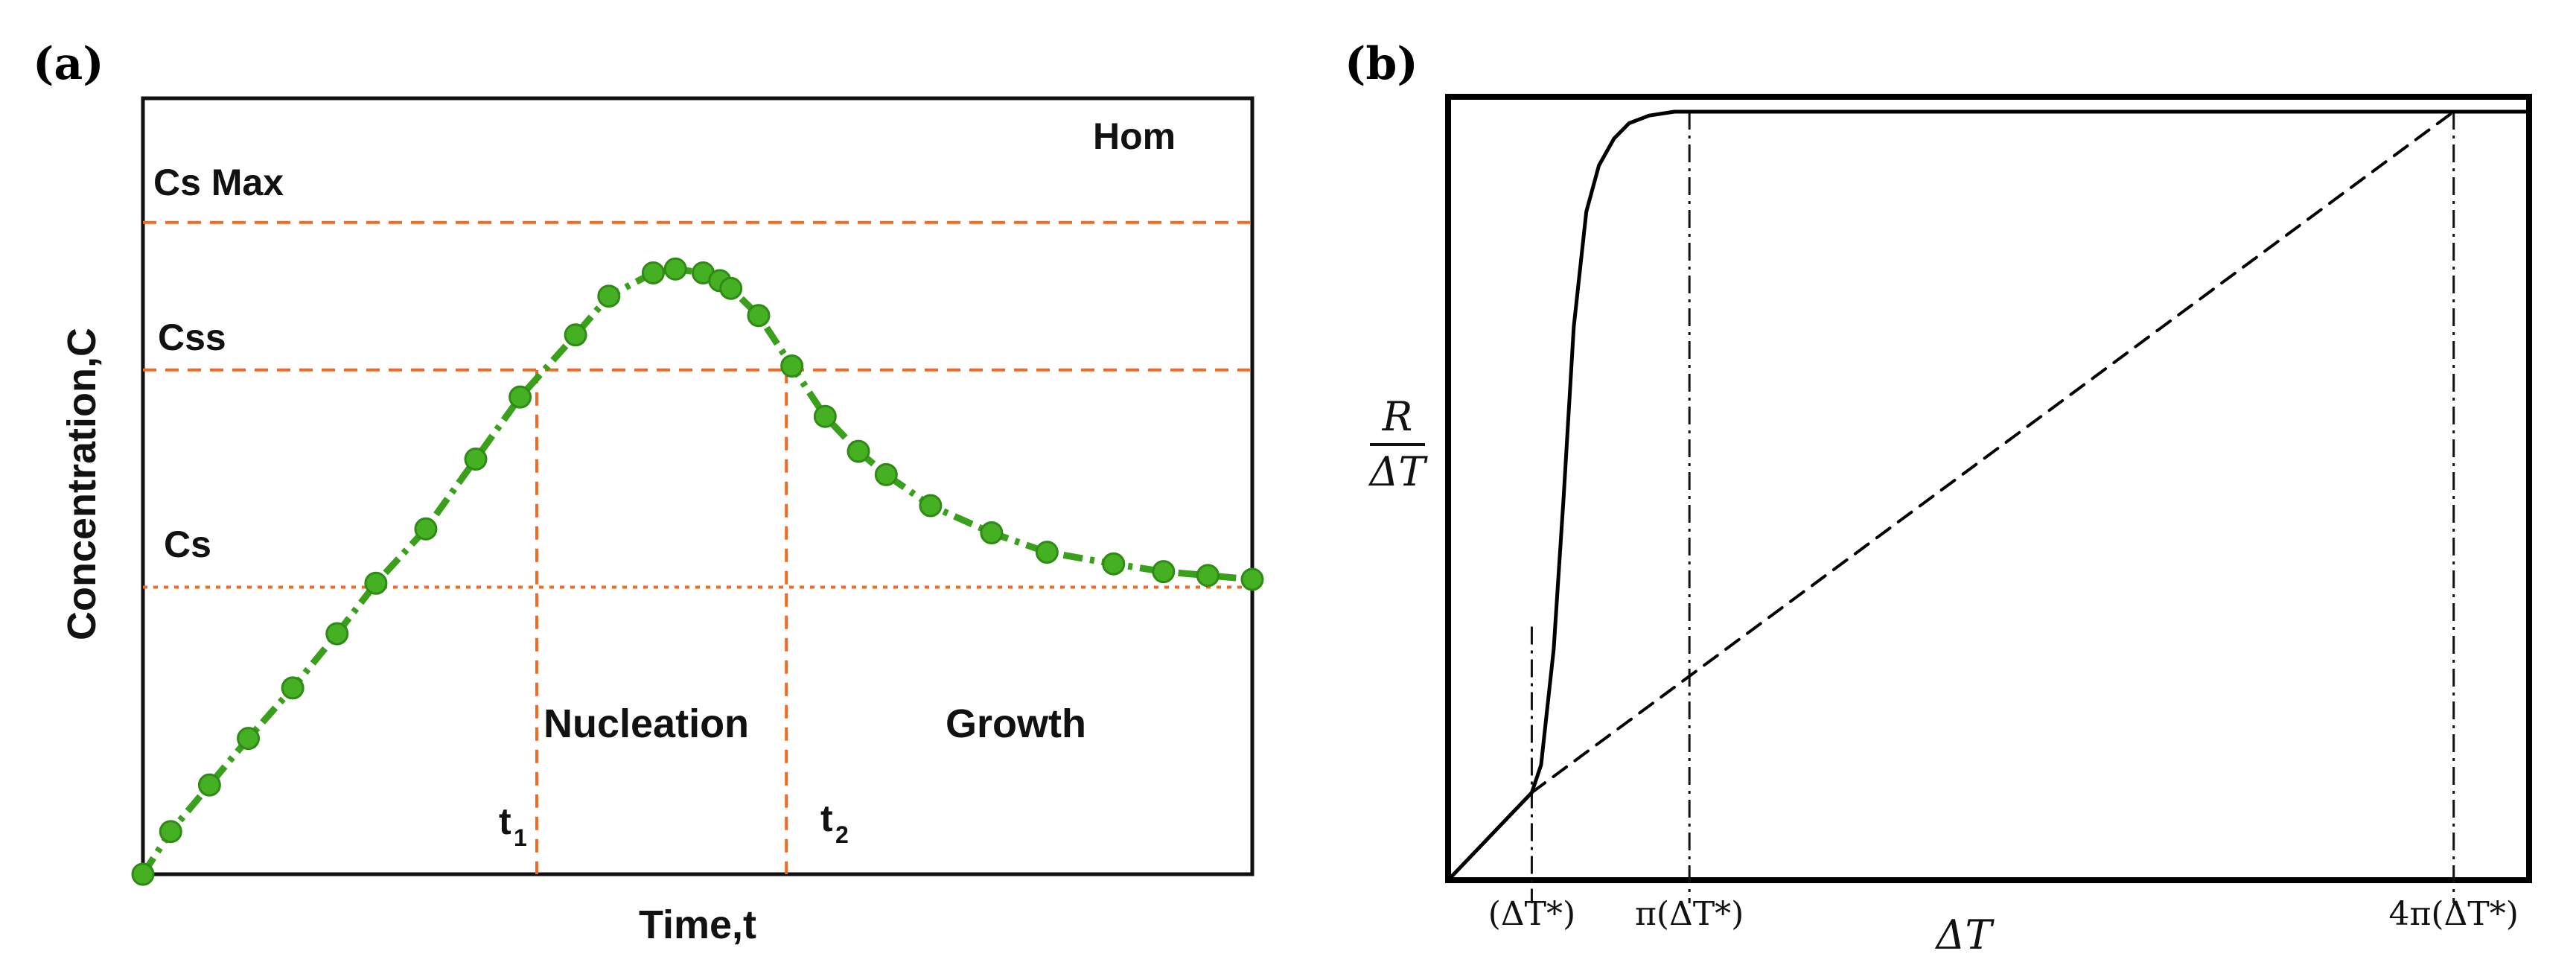 The width and height of the screenshot is (2576, 974). Describe the element at coordinates (187, 544) in the screenshot. I see `ref-label-cs: Cs` at that location.